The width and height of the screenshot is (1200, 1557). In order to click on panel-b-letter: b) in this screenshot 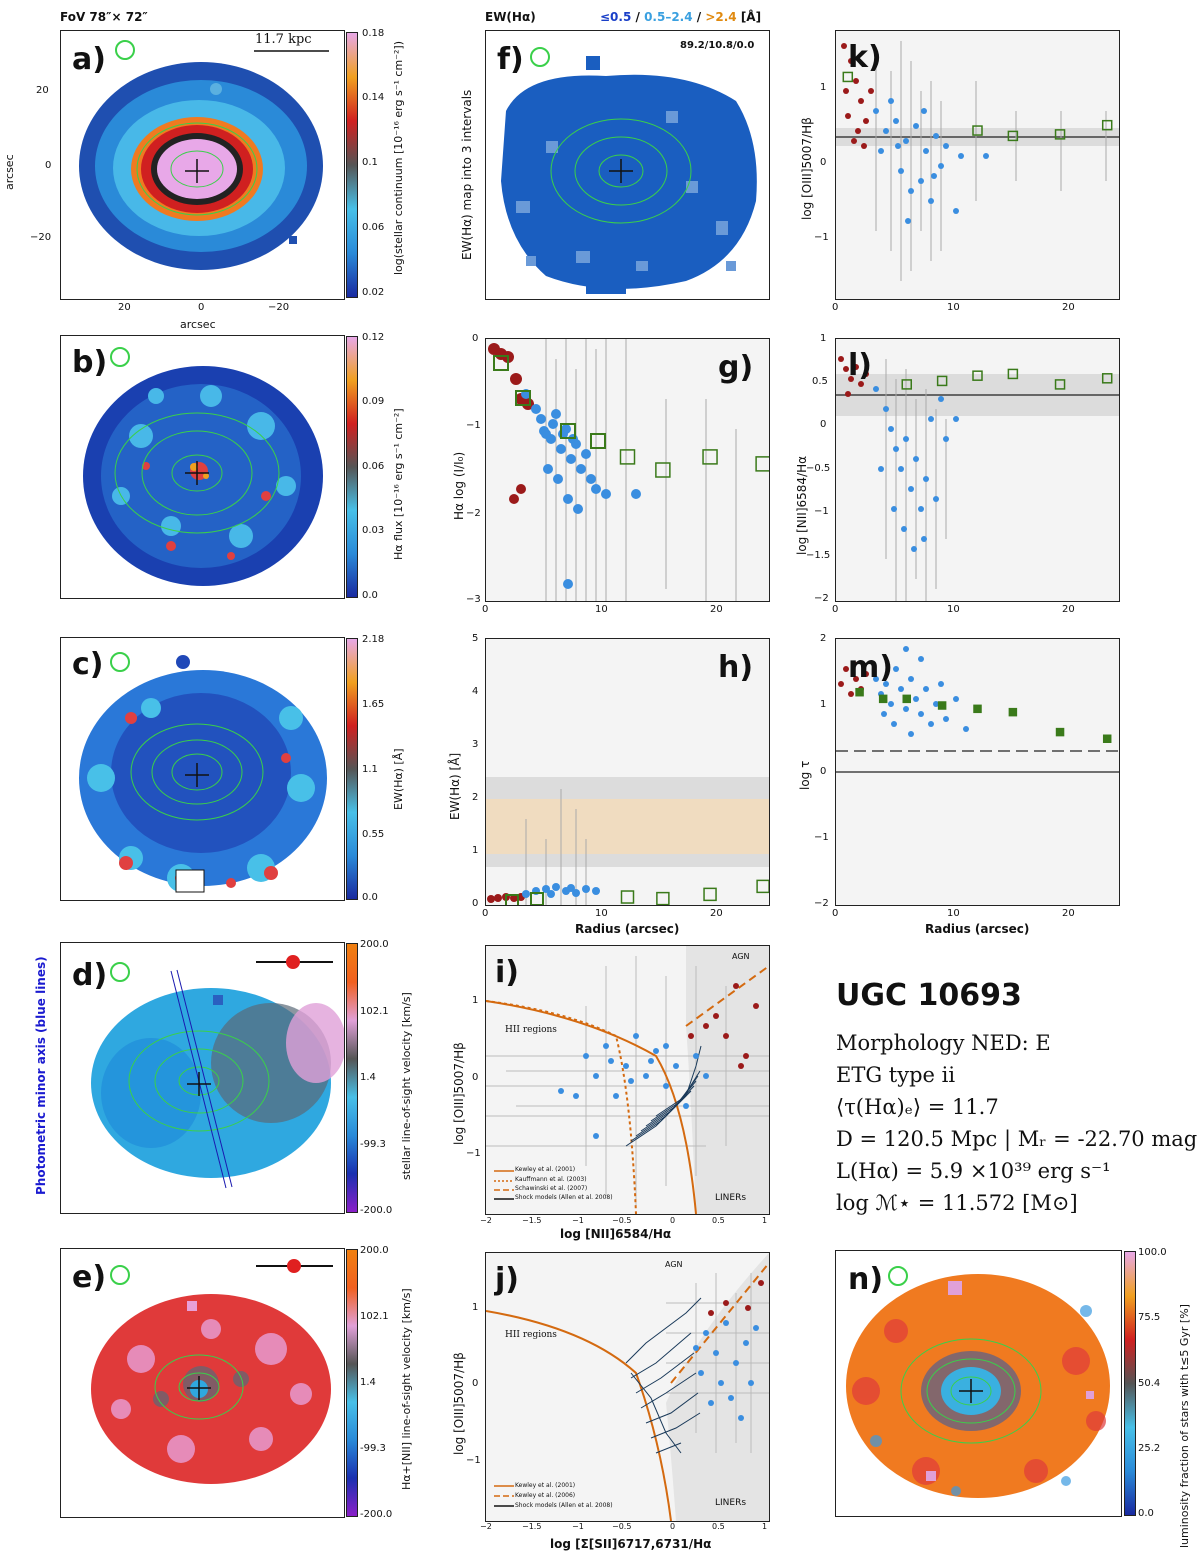, I will do `click(90, 362)`.